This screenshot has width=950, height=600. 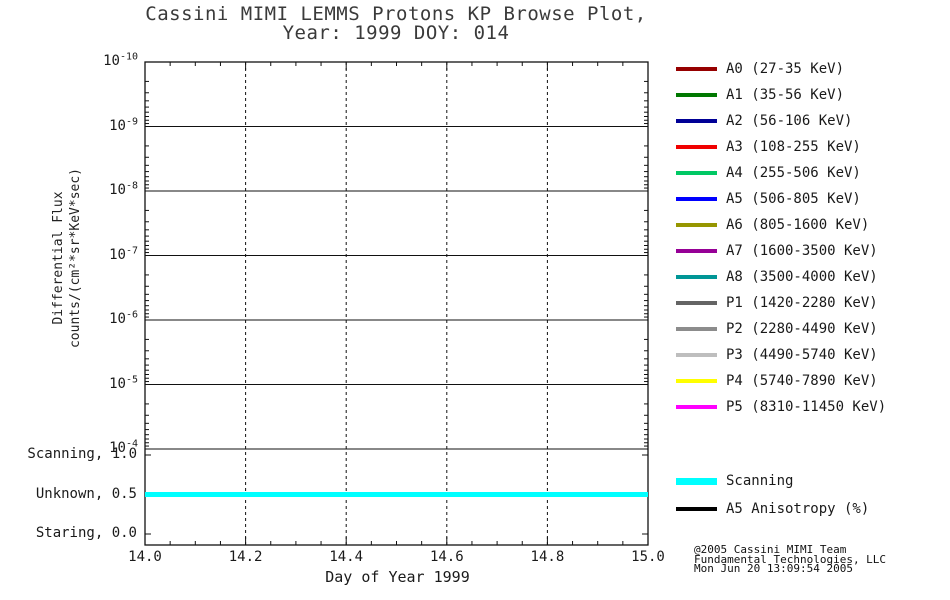 I want to click on legend-item: A6 (805-1600 KeV), so click(x=781, y=225).